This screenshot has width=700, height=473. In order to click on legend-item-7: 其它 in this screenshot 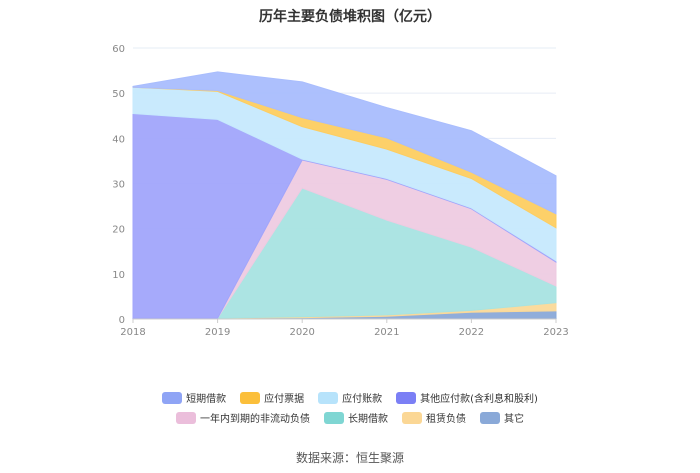, I will do `click(502, 417)`.